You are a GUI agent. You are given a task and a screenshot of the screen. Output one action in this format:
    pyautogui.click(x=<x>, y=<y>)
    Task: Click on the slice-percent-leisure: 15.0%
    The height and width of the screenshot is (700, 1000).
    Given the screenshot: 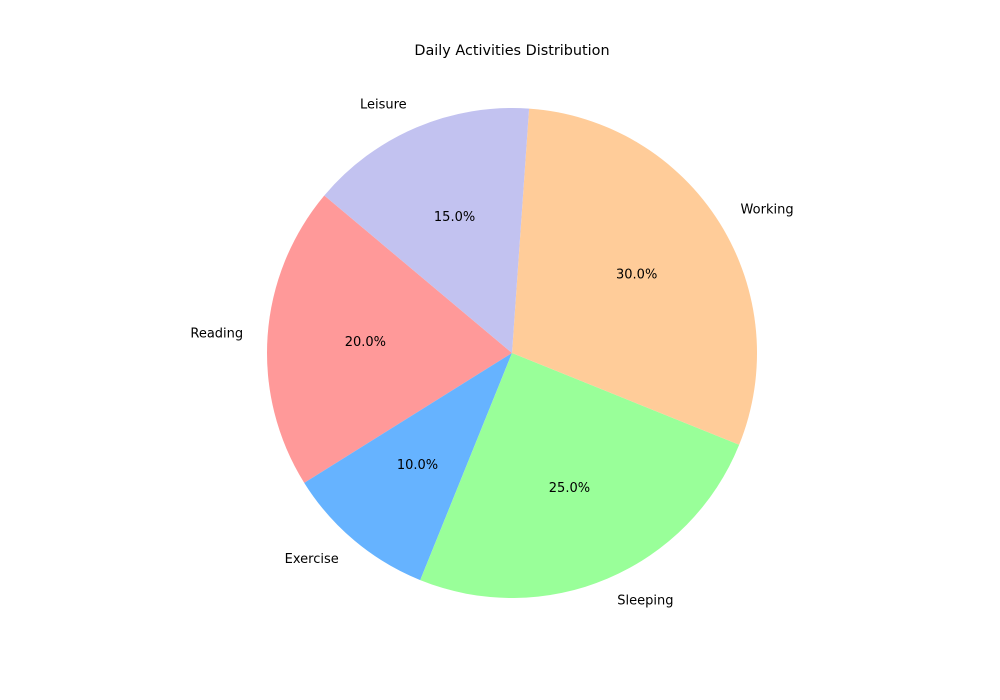 What is the action you would take?
    pyautogui.click(x=454, y=217)
    